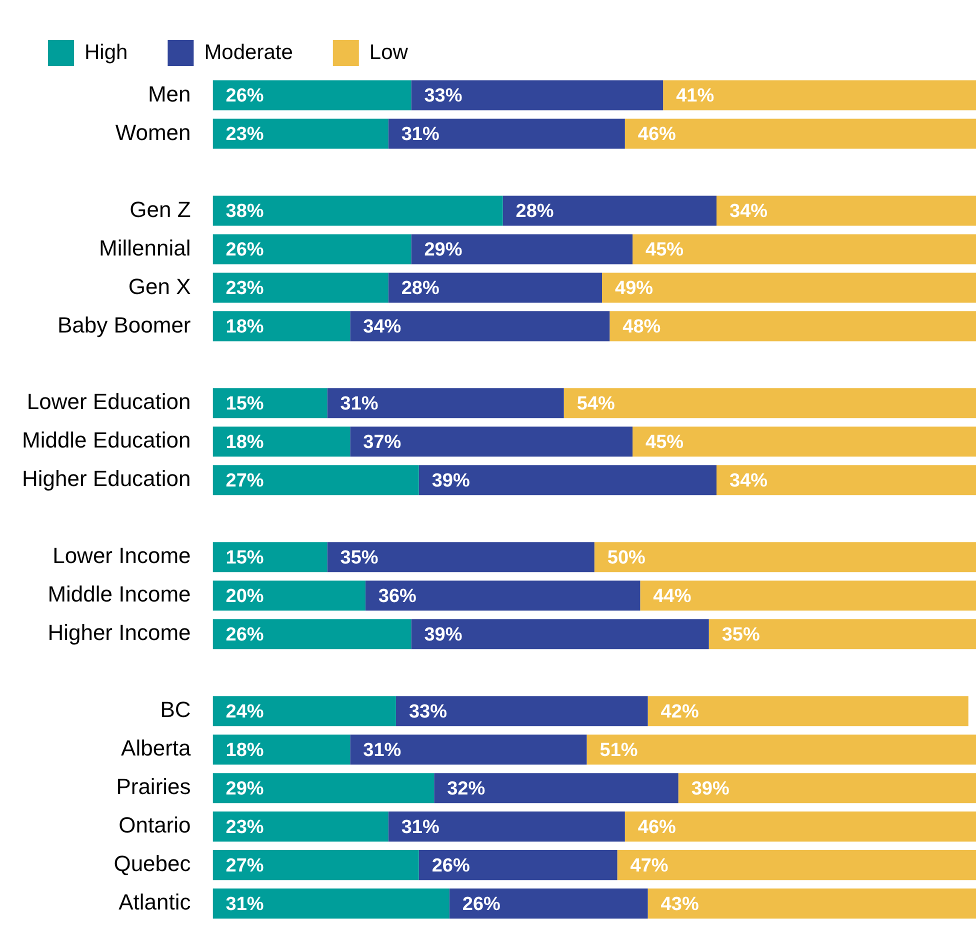 Image resolution: width=976 pixels, height=950 pixels. What do you see at coordinates (245, 481) in the screenshot?
I see `data-label: 27%` at bounding box center [245, 481].